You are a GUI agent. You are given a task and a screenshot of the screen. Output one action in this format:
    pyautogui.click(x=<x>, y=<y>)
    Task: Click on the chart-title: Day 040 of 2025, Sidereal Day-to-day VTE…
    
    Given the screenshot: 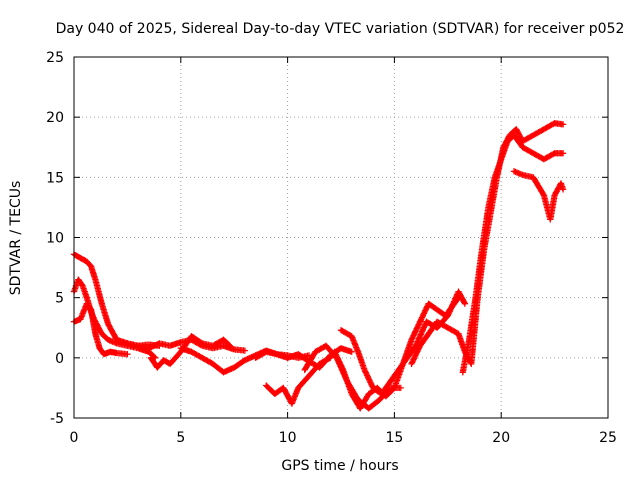 What is the action you would take?
    pyautogui.click(x=340, y=29)
    